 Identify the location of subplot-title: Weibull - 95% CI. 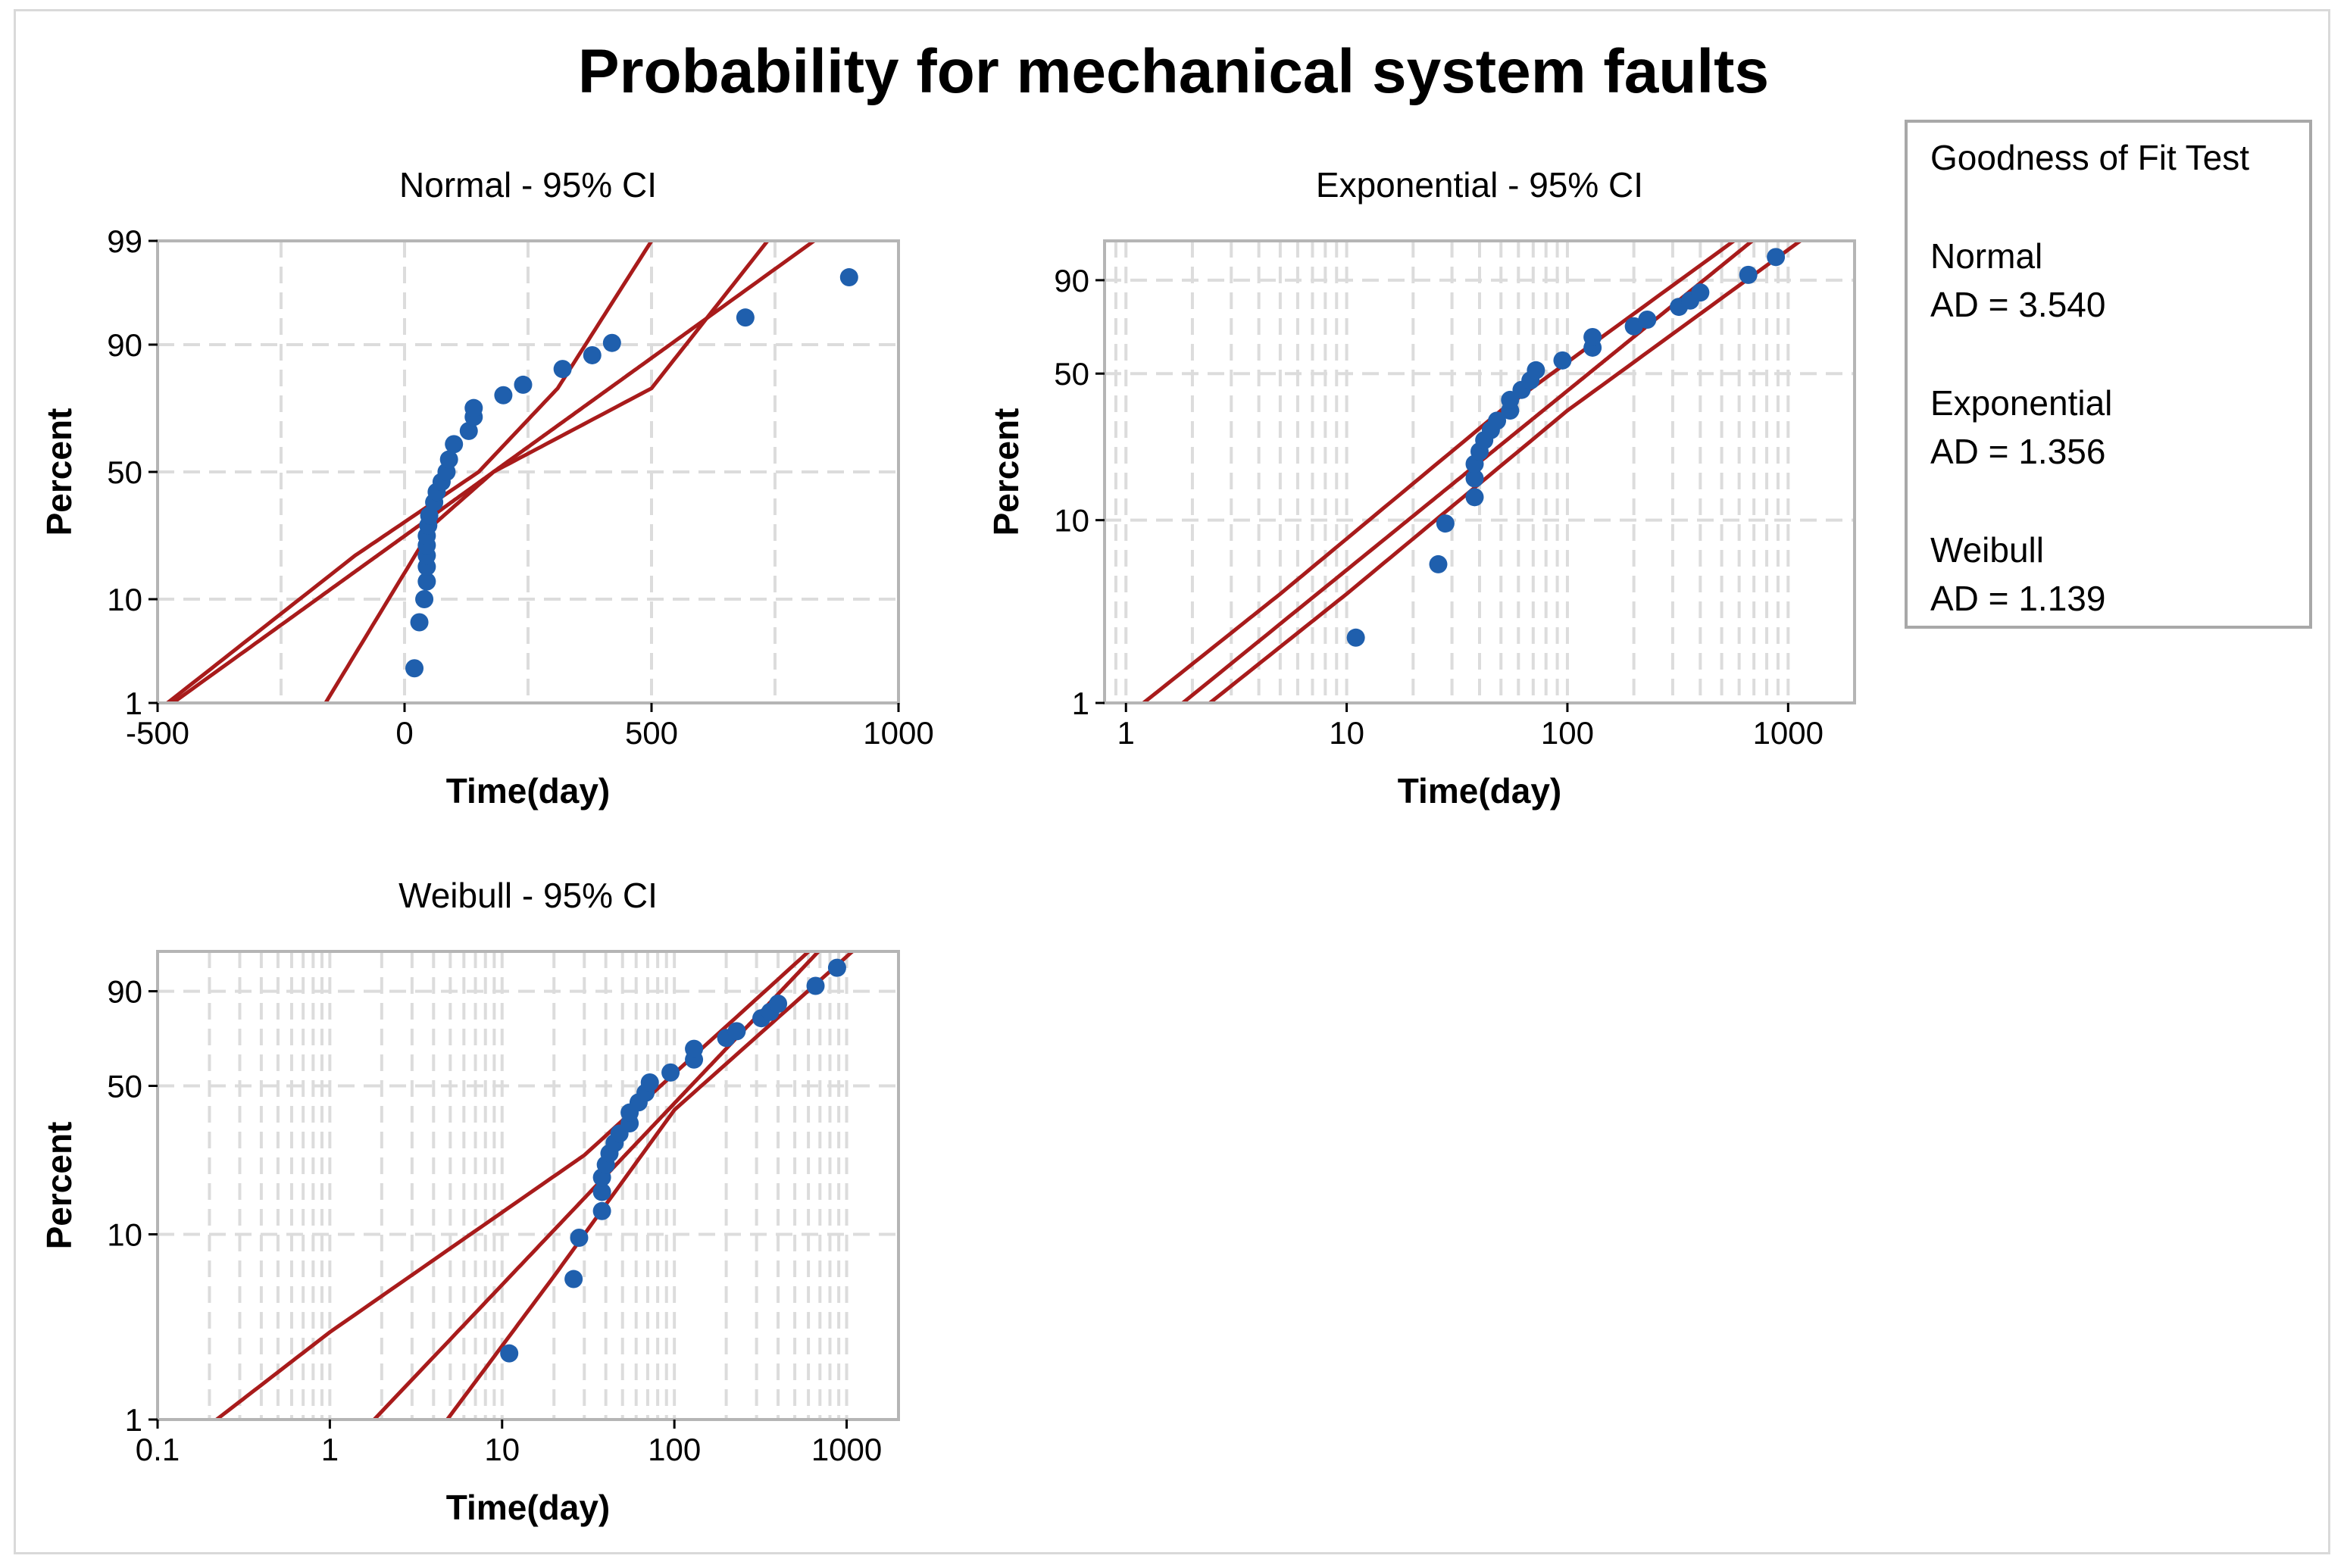
(528, 896).